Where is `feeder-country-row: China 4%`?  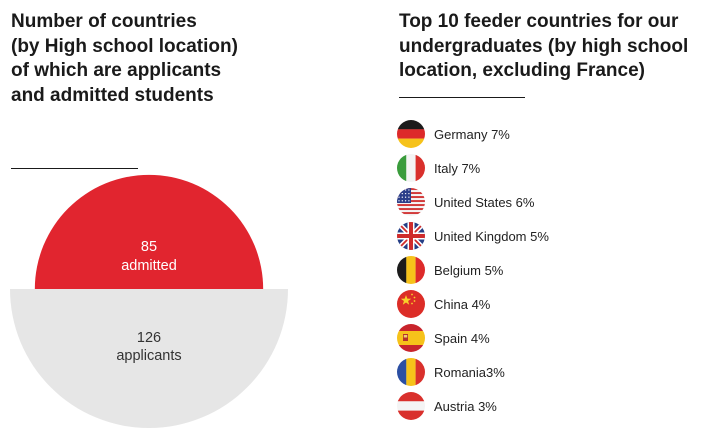 feeder-country-row: China 4% is located at coordinates (473, 304).